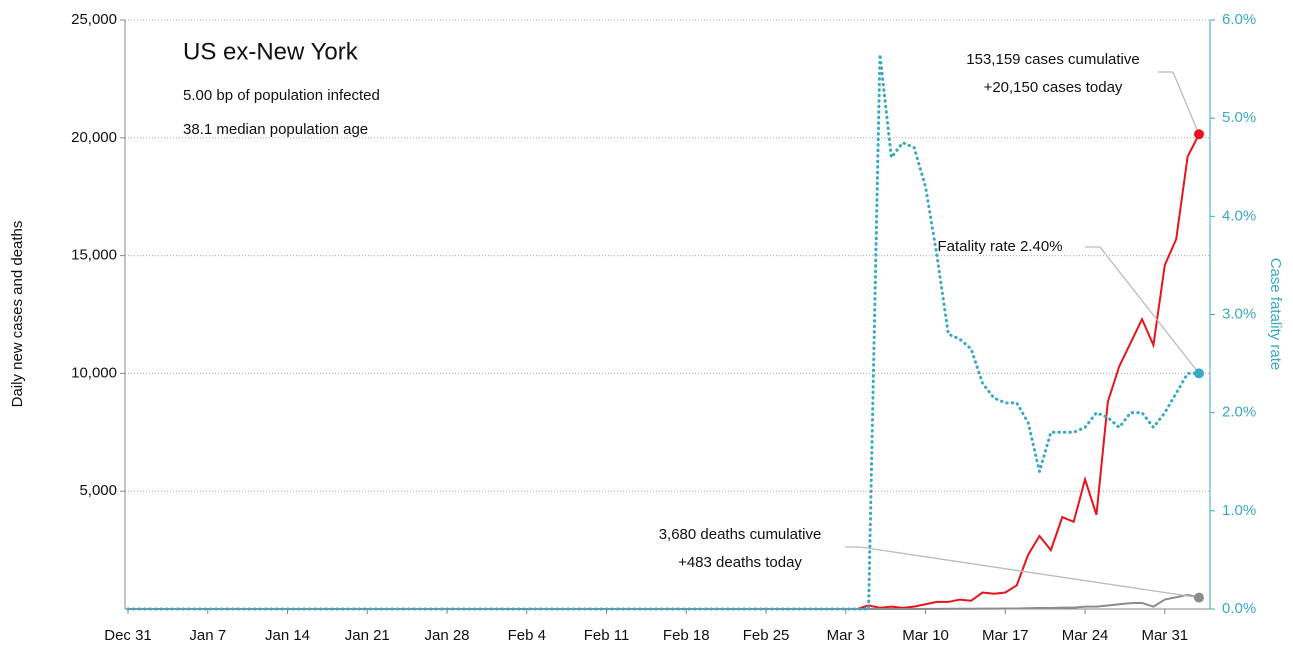 This screenshot has height=649, width=1293. What do you see at coordinates (17, 314) in the screenshot?
I see `y-axis-label: Daily new cases and deaths` at bounding box center [17, 314].